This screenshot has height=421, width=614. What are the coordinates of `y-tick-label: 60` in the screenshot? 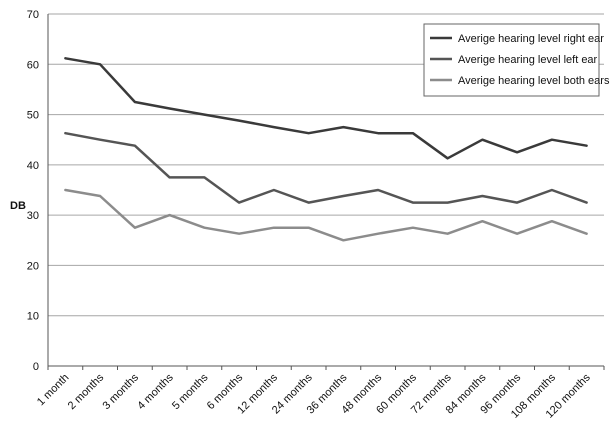 It's located at (33, 65).